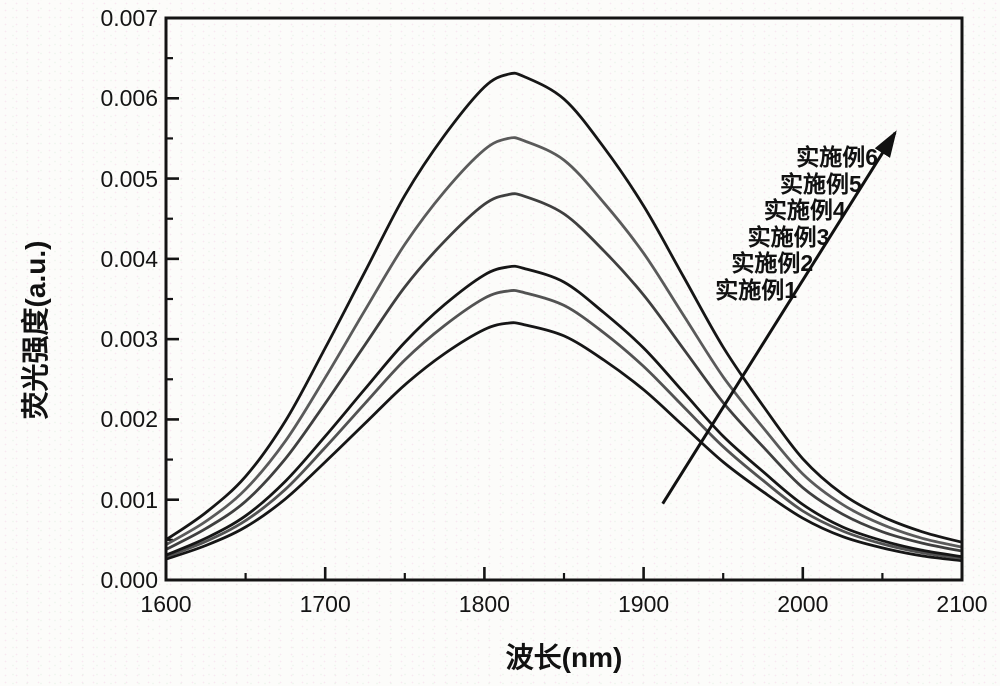 This screenshot has width=1000, height=686. What do you see at coordinates (837, 157) in the screenshot?
I see `legend-label-6: 实施例6` at bounding box center [837, 157].